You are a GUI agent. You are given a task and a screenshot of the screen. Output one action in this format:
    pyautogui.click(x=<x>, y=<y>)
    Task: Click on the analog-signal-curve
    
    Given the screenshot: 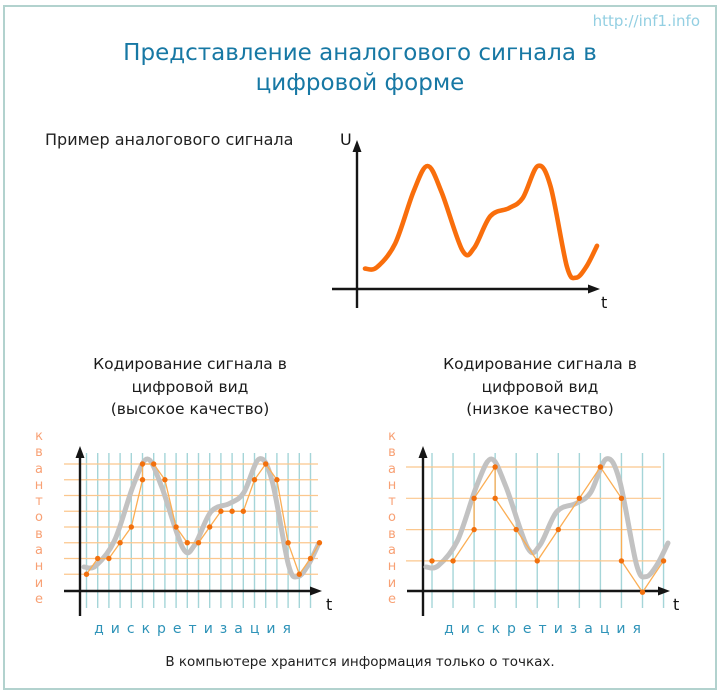 What is the action you would take?
    pyautogui.click(x=481, y=222)
    